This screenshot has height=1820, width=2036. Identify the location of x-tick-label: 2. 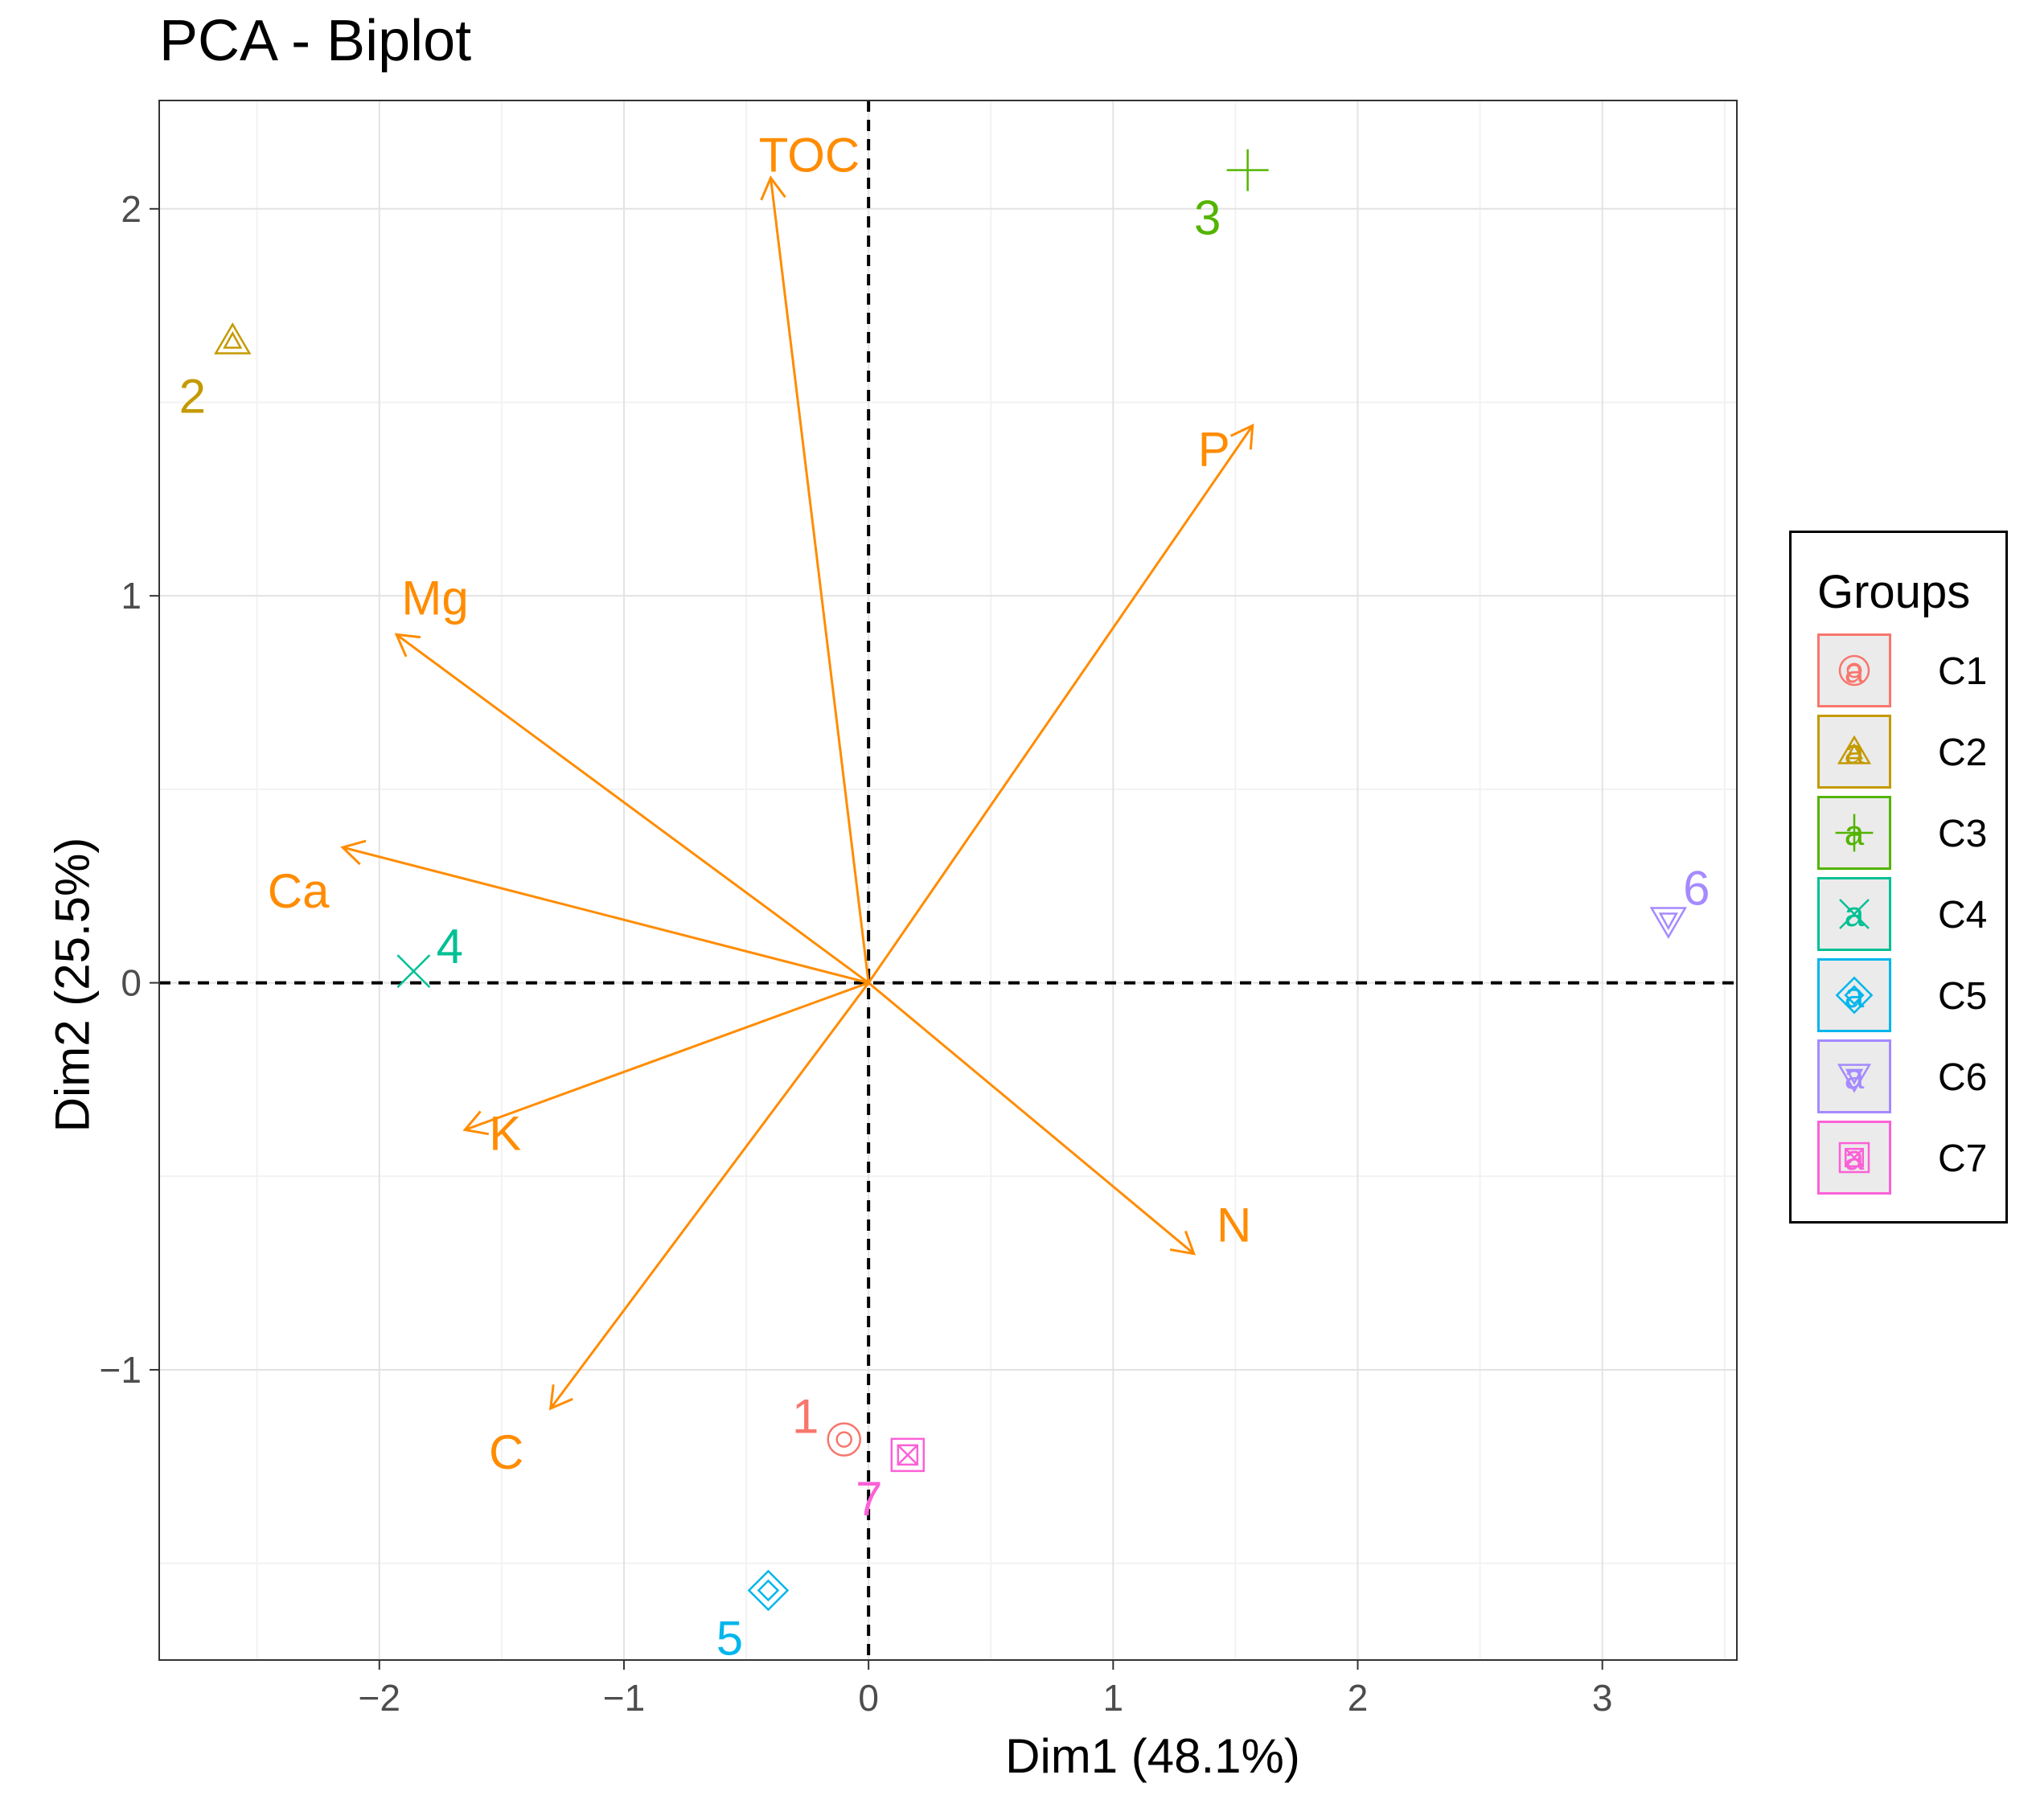
(1358, 1698).